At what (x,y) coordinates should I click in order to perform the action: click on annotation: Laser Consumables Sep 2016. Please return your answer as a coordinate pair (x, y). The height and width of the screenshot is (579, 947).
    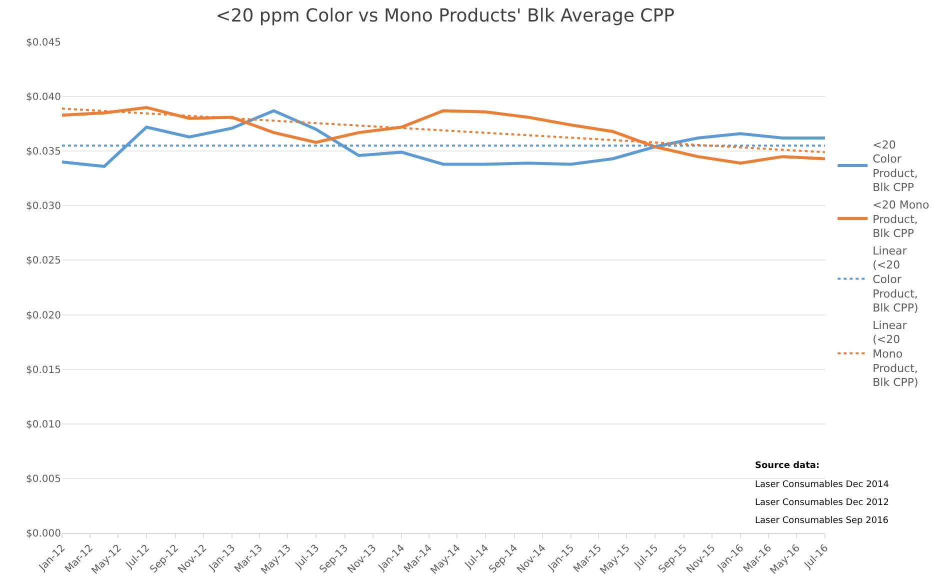
    Looking at the image, I should click on (822, 521).